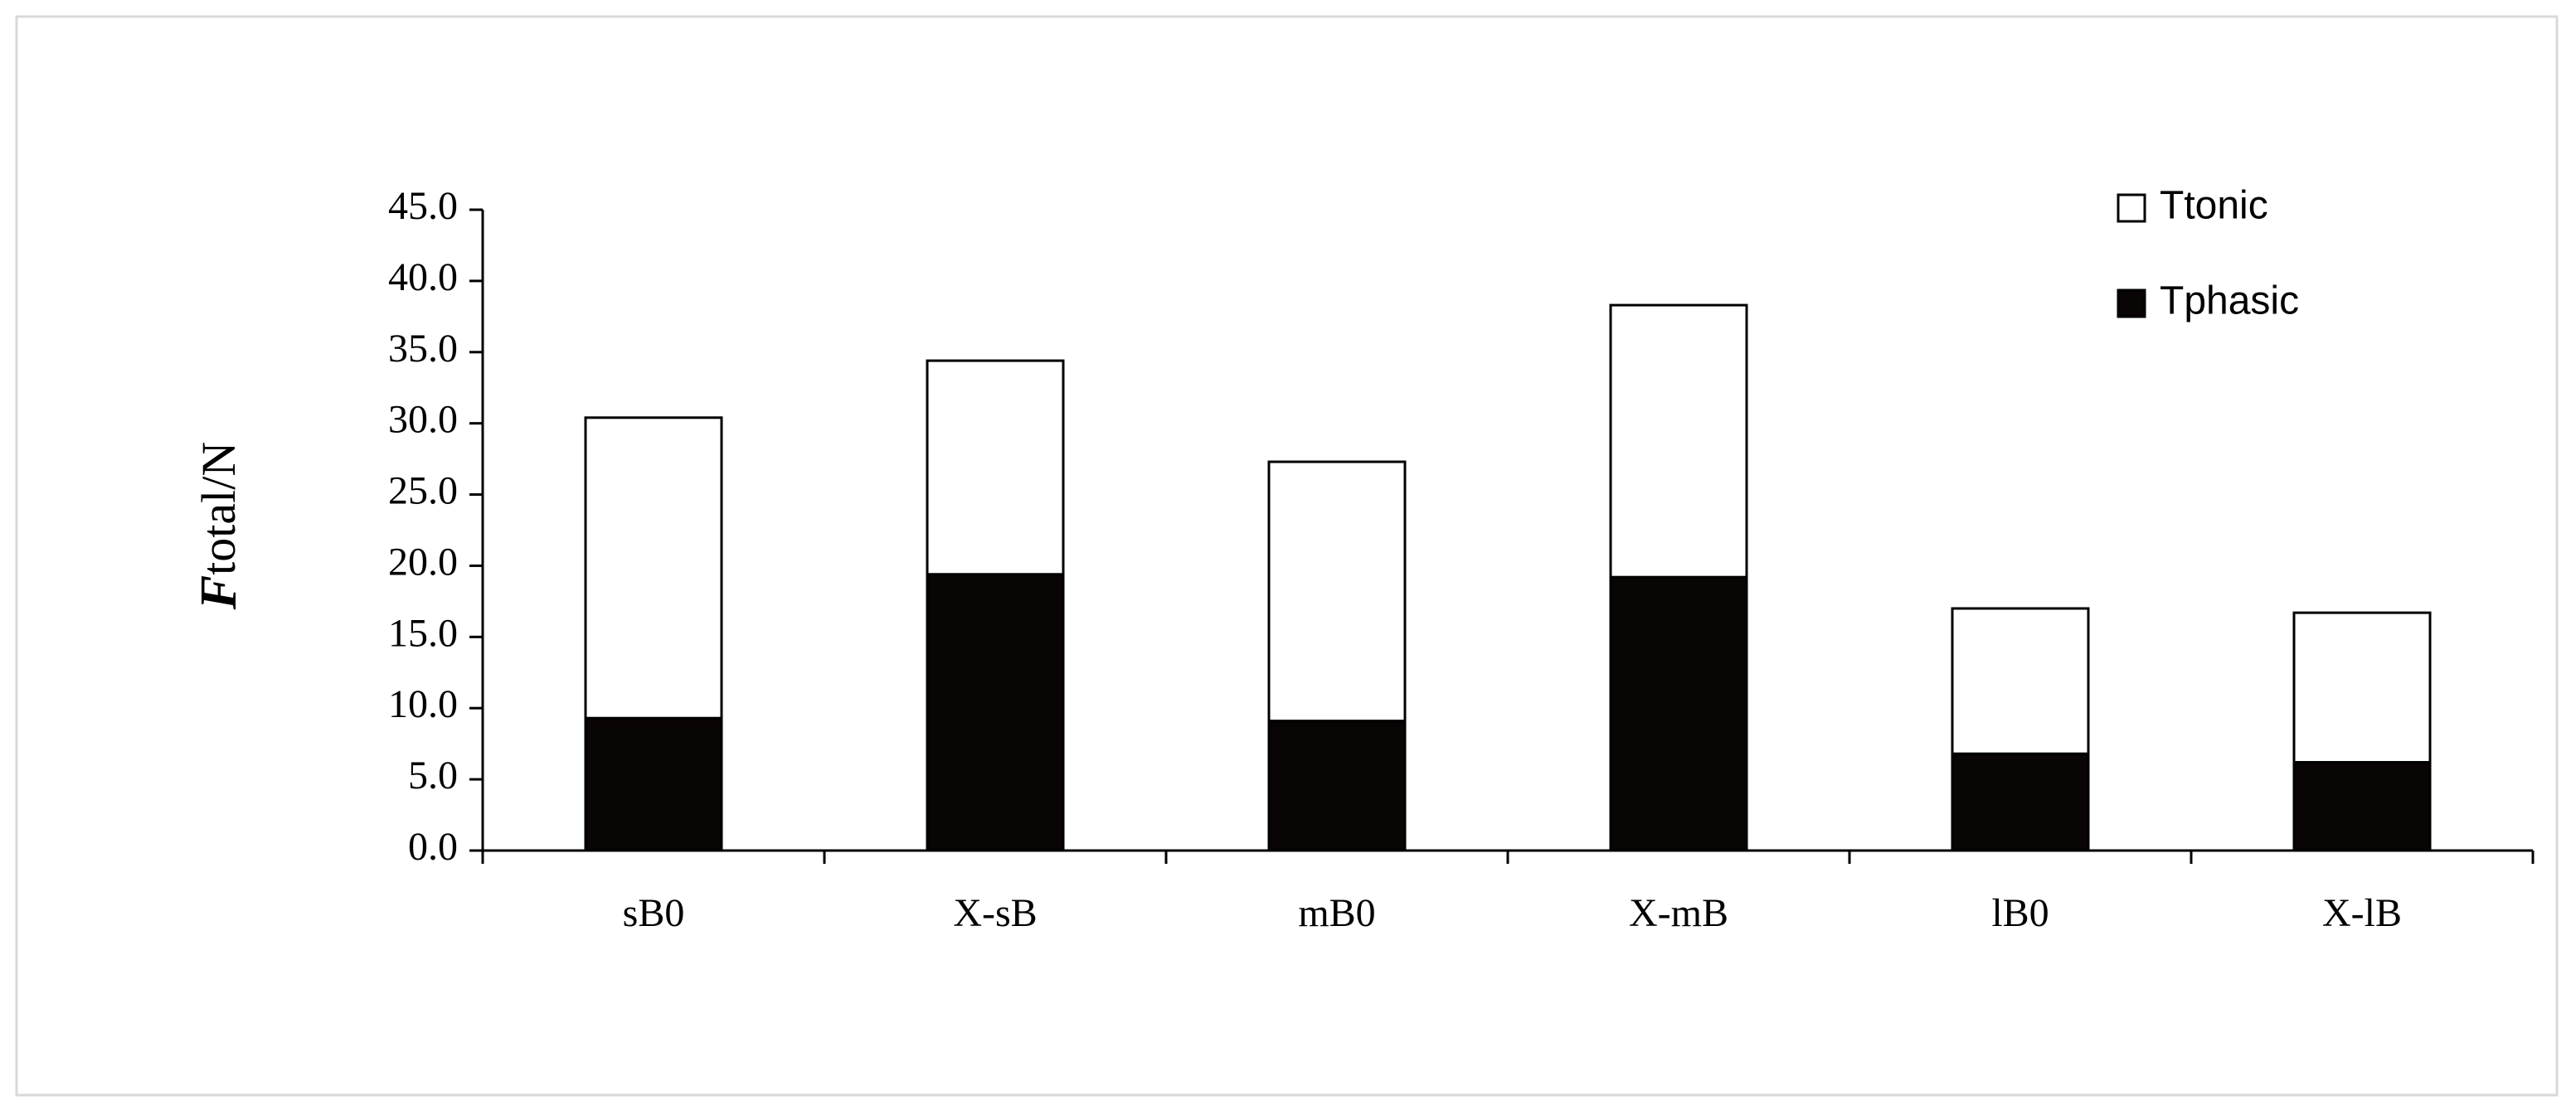  What do you see at coordinates (423, 633) in the screenshot?
I see `y-tick-label: 15.0` at bounding box center [423, 633].